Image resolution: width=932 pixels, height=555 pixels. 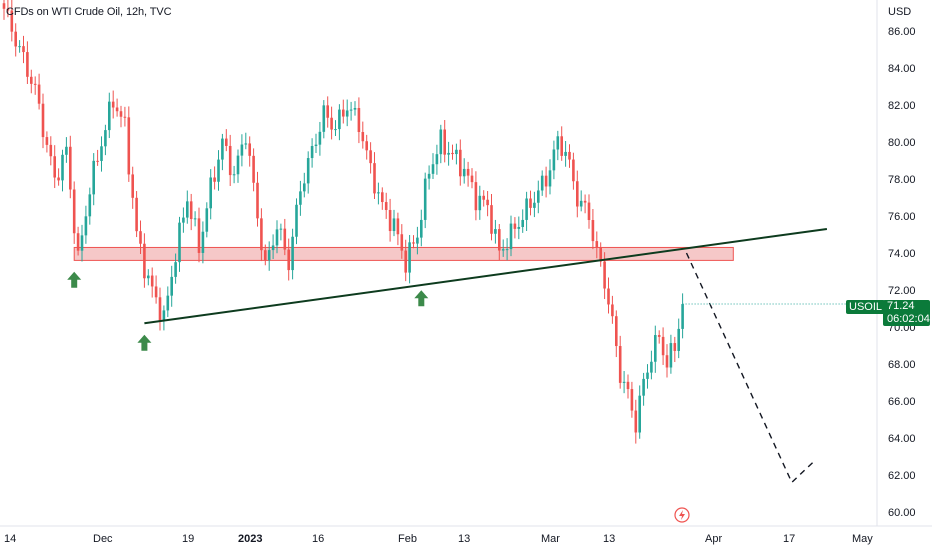 What do you see at coordinates (866, 307) in the screenshot?
I see `symbol-badge: USOIL` at bounding box center [866, 307].